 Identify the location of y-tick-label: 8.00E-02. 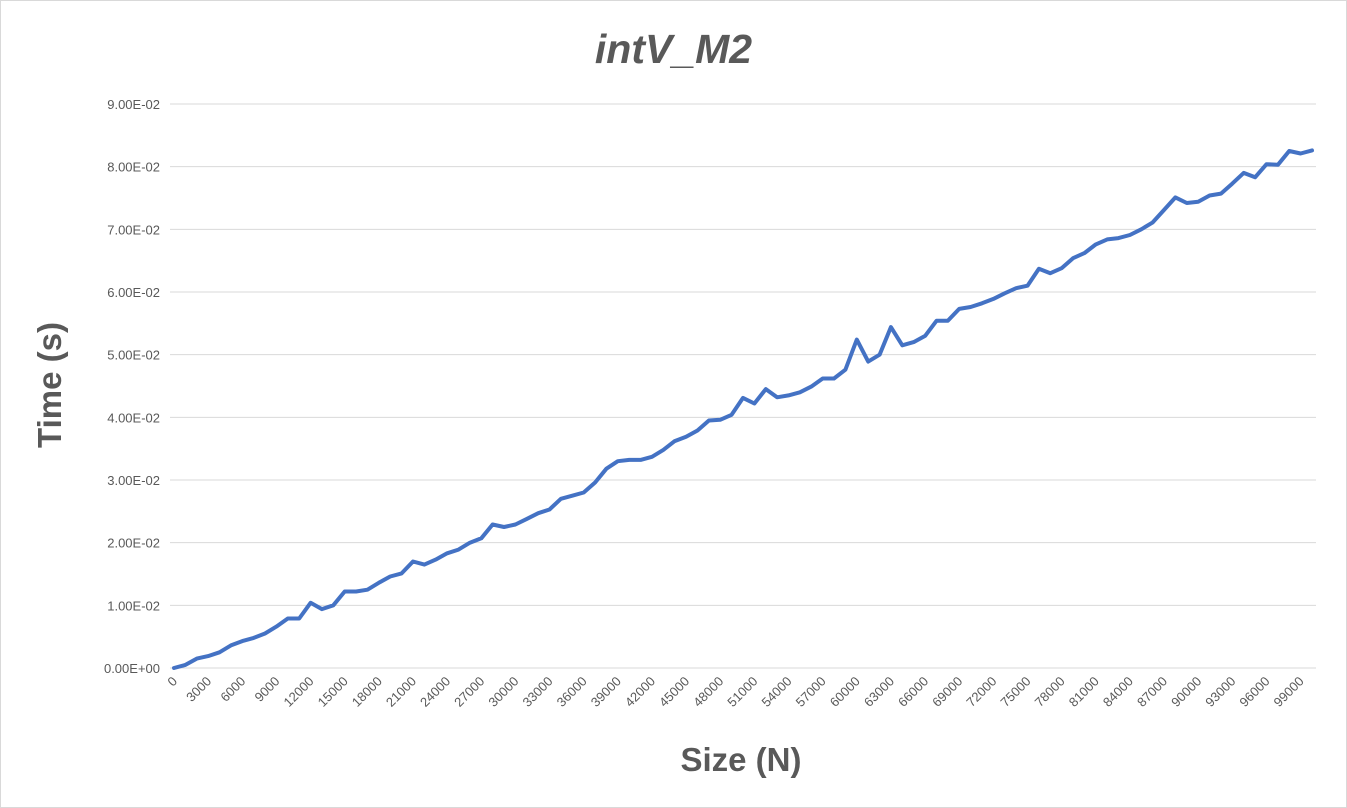
(133, 167).